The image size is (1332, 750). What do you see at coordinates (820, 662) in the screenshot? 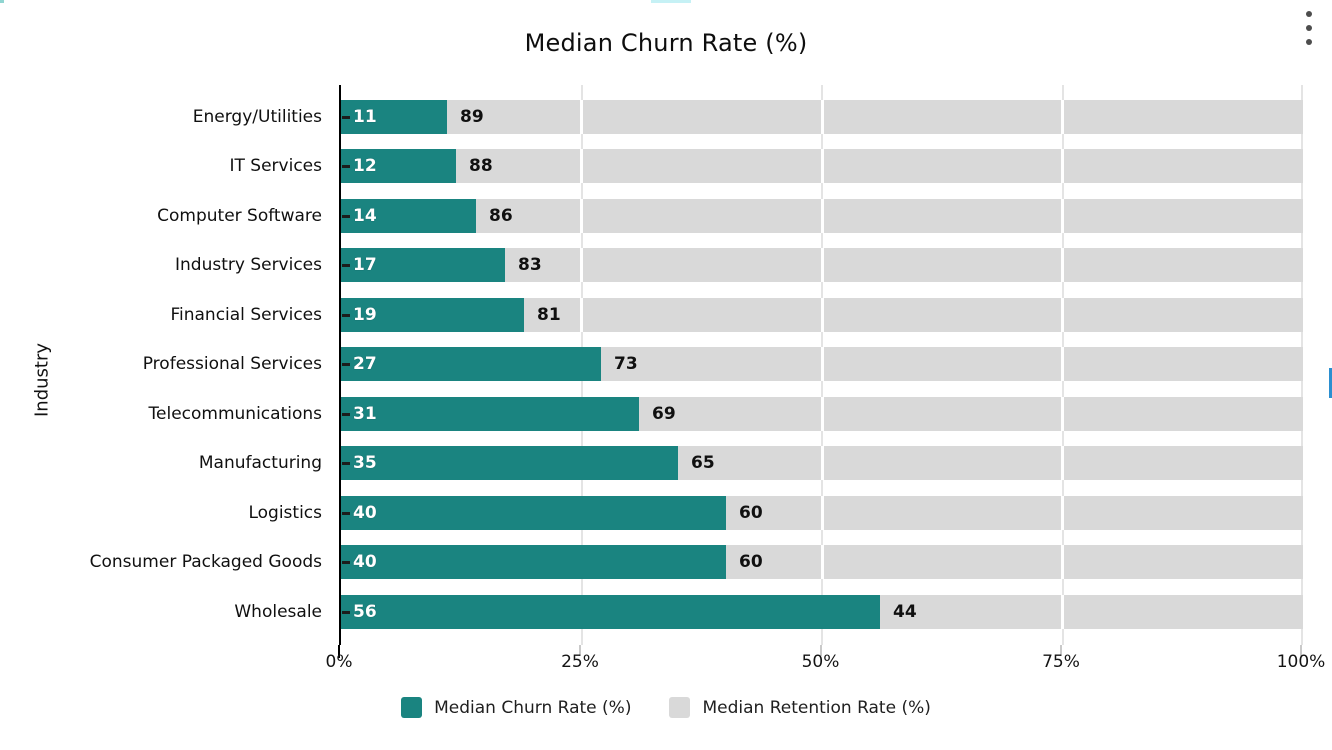
I see `x-tick-label: 50%` at bounding box center [820, 662].